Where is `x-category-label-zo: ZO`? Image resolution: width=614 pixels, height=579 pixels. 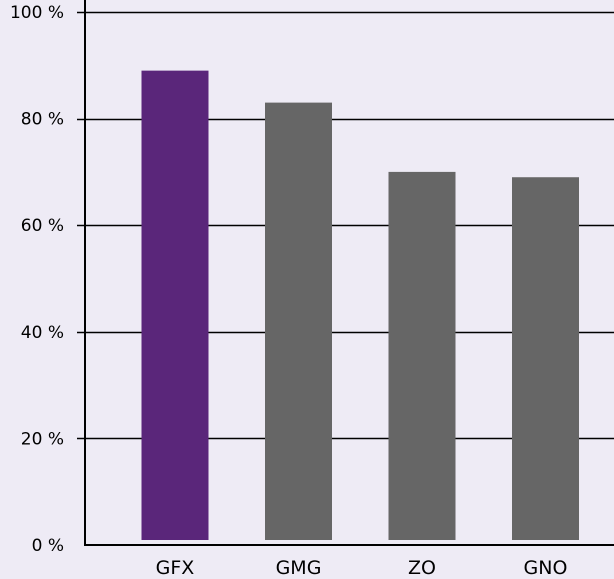 x-category-label-zo: ZO is located at coordinates (422, 568).